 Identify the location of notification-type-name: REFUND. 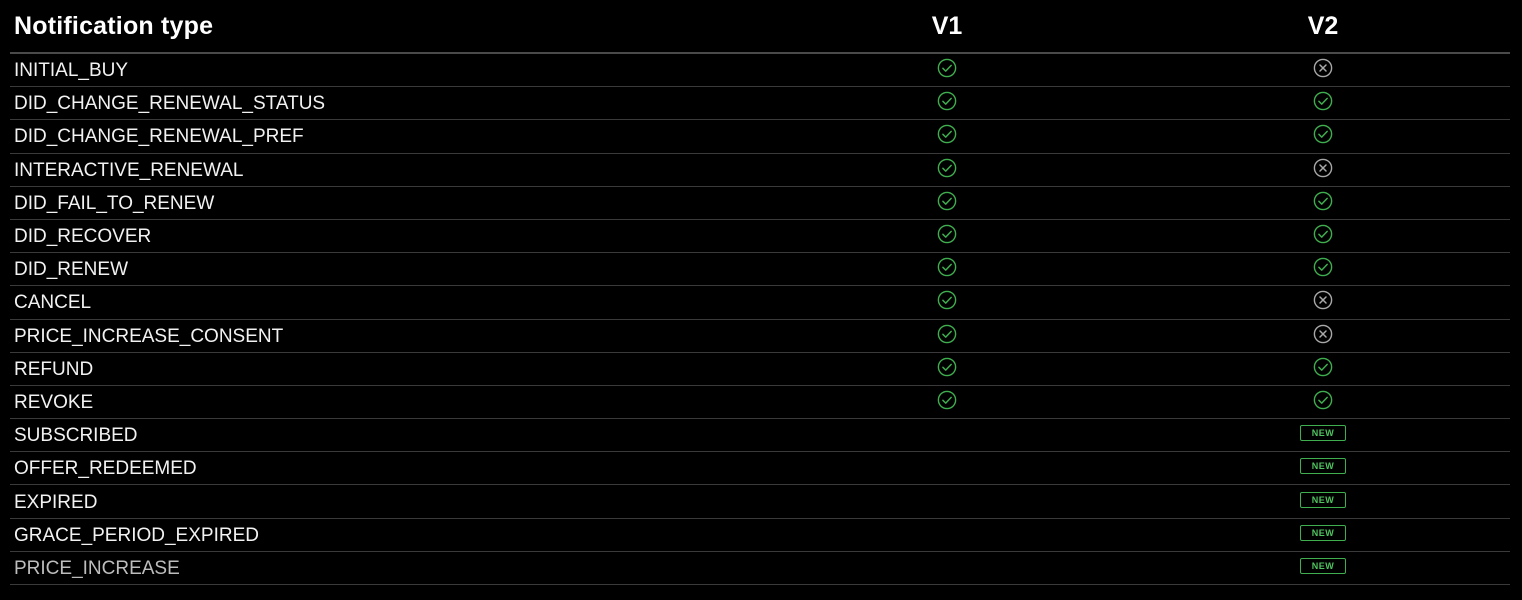
(54, 369).